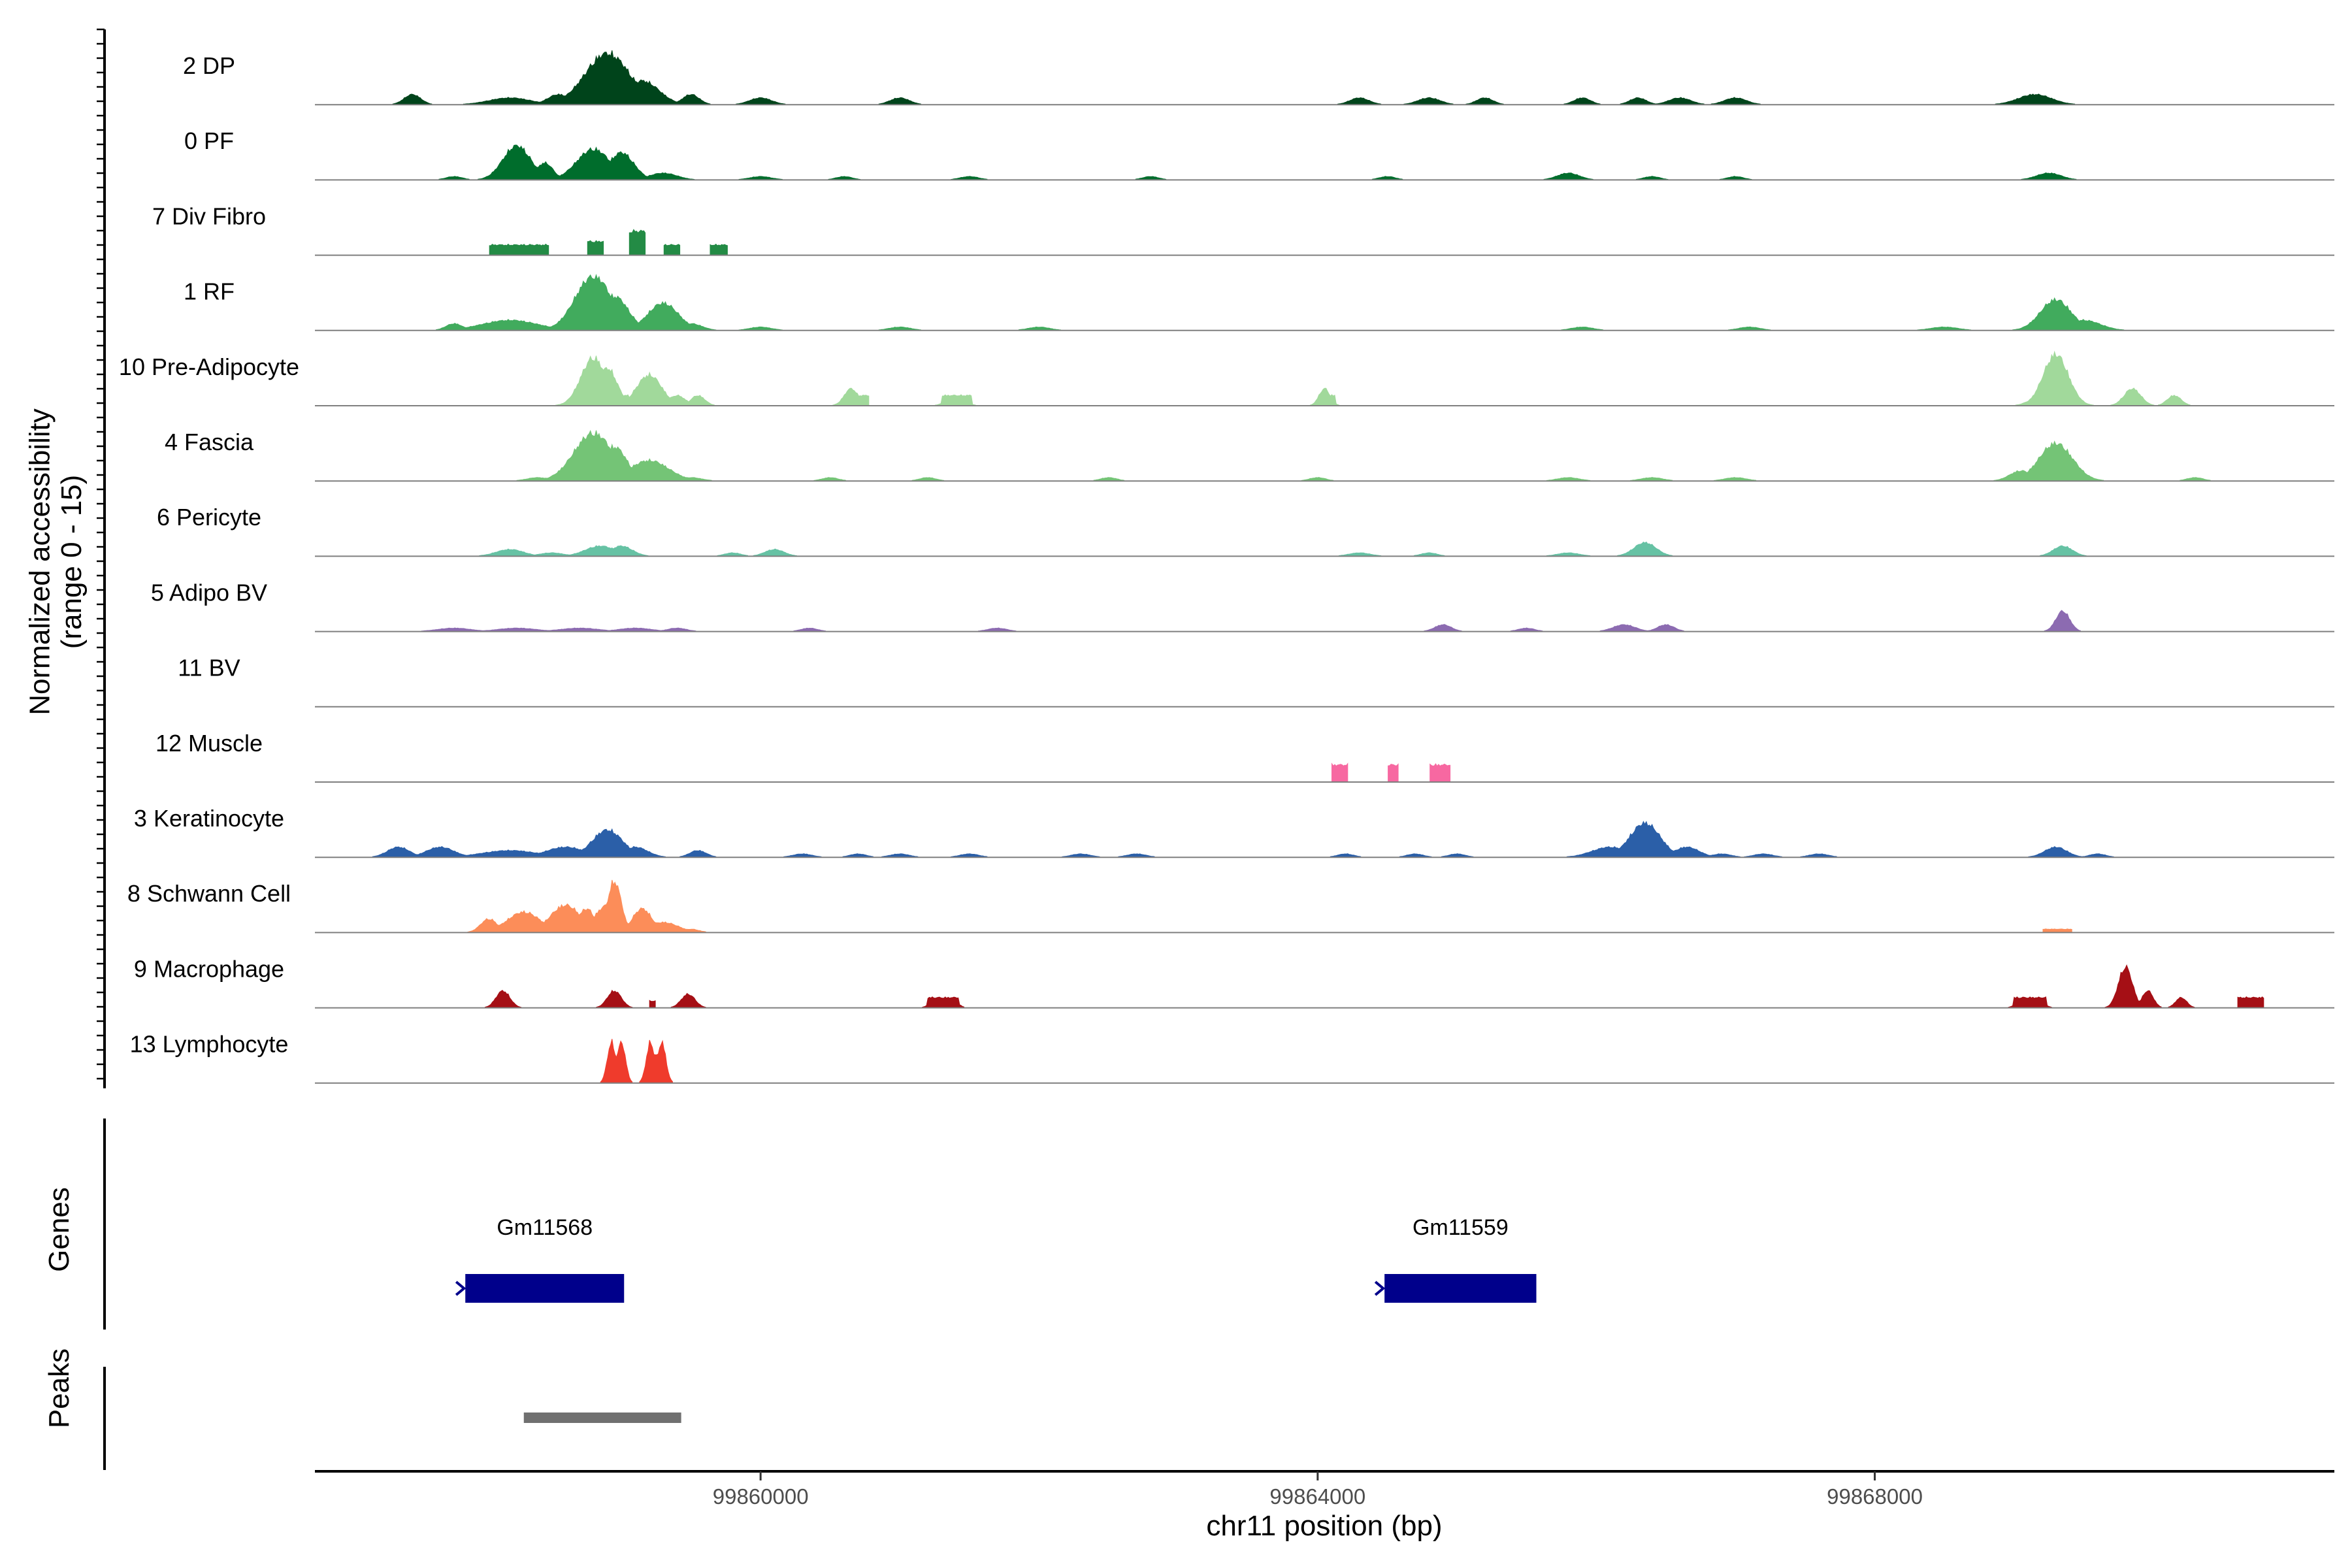 The height and width of the screenshot is (1568, 2352). I want to click on genes-panel: Gm11568 Gm11559, so click(820, 1224).